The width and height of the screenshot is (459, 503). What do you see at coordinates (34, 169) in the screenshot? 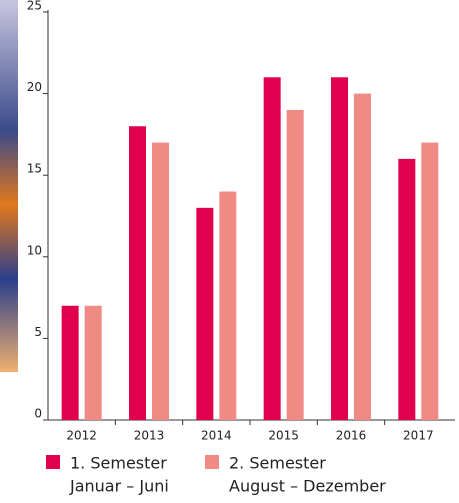
I see `y-tick-label: 15` at bounding box center [34, 169].